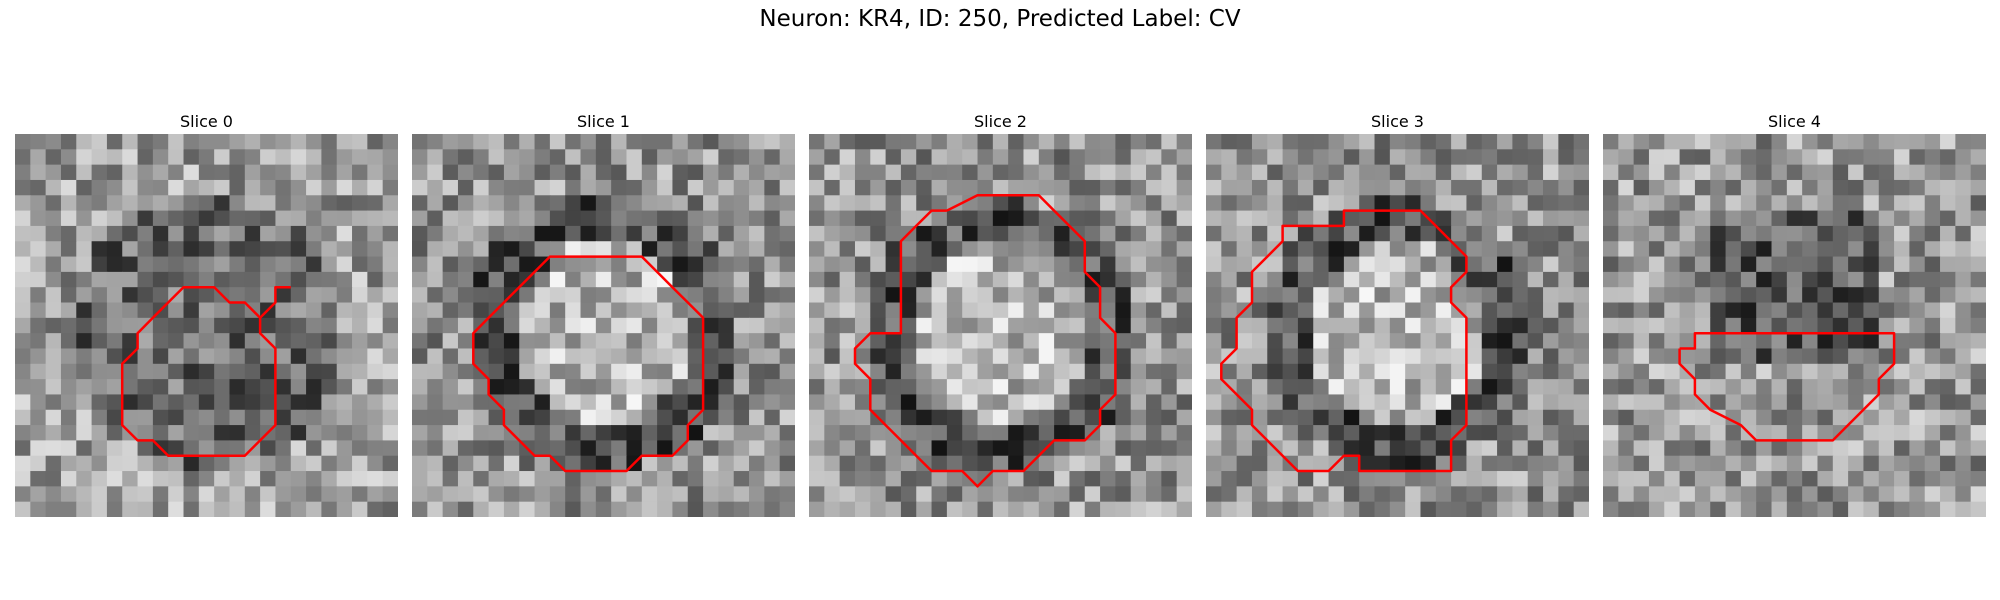 This screenshot has height=600, width=2000. What do you see at coordinates (1000, 121) in the screenshot?
I see `slice-title-2: Slice 2` at bounding box center [1000, 121].